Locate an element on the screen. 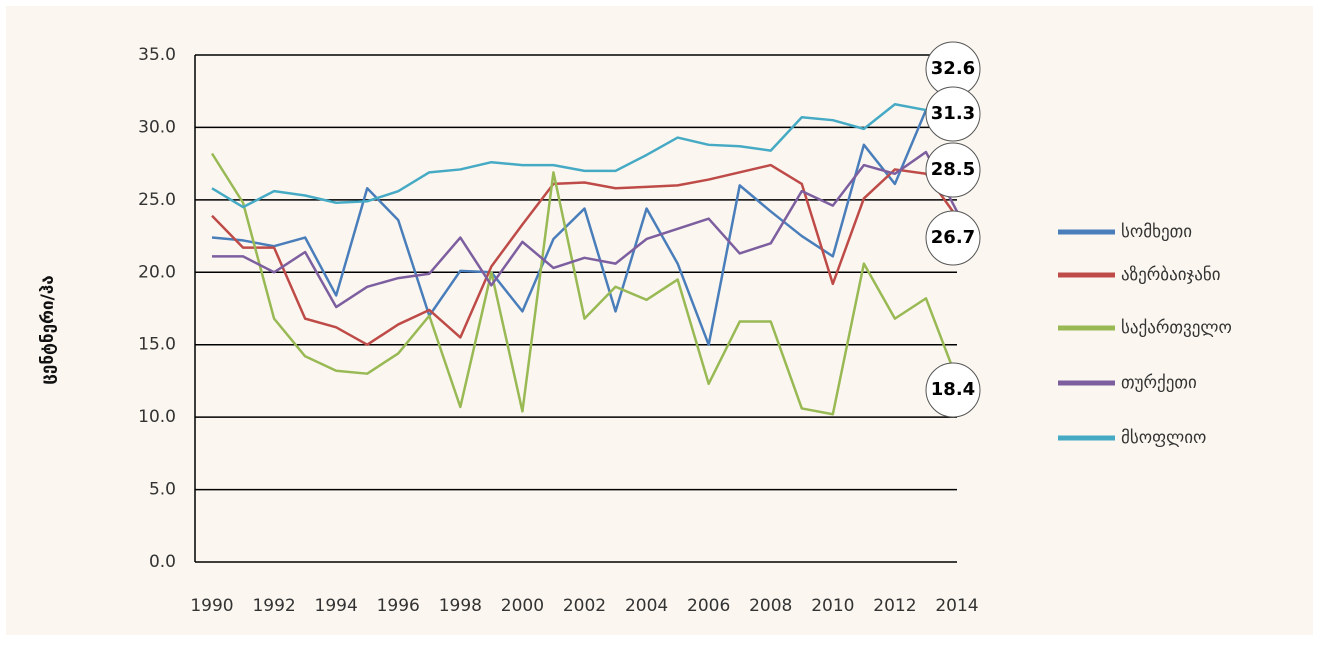 Image resolution: width=1319 pixels, height=645 pixels. y-tick-label: 15.0 is located at coordinates (157, 345).